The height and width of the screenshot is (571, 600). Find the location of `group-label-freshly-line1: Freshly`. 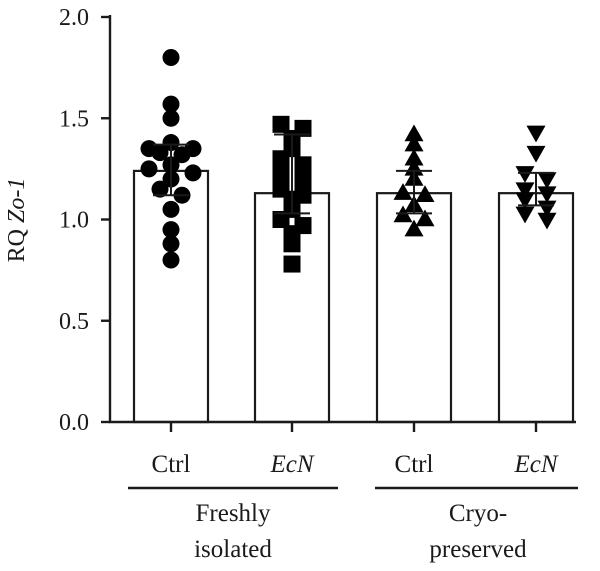

group-label-freshly-line1: Freshly is located at coordinates (234, 513).